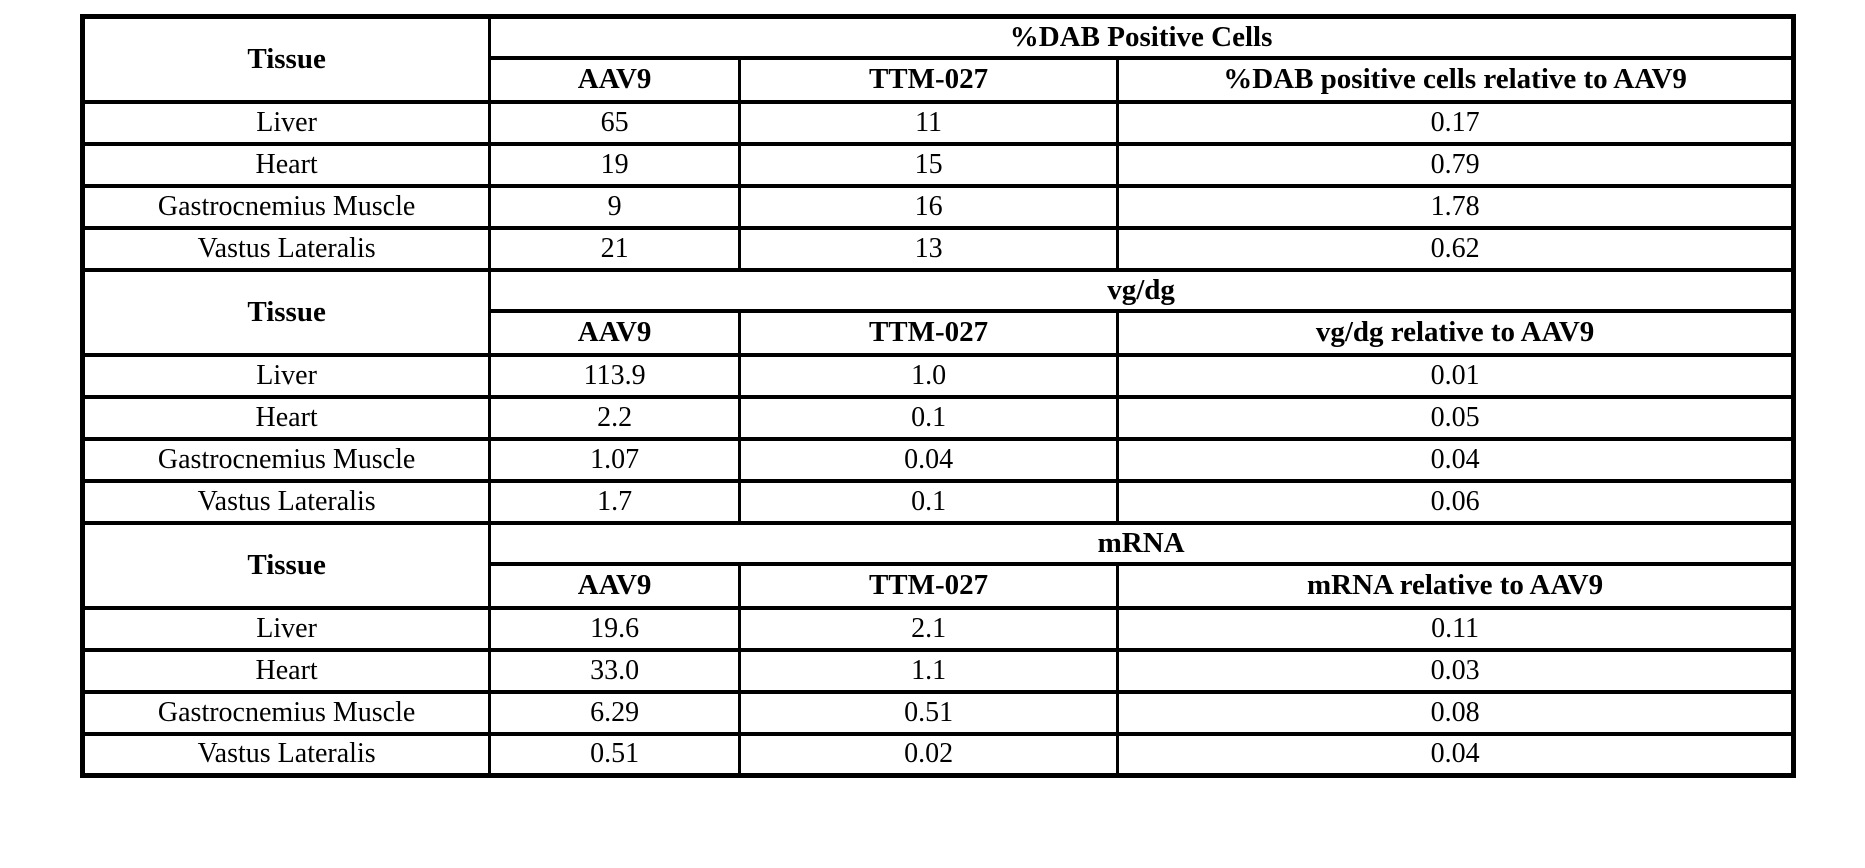  Describe the element at coordinates (928, 164) in the screenshot. I see `ttm027-cell: 15` at that location.